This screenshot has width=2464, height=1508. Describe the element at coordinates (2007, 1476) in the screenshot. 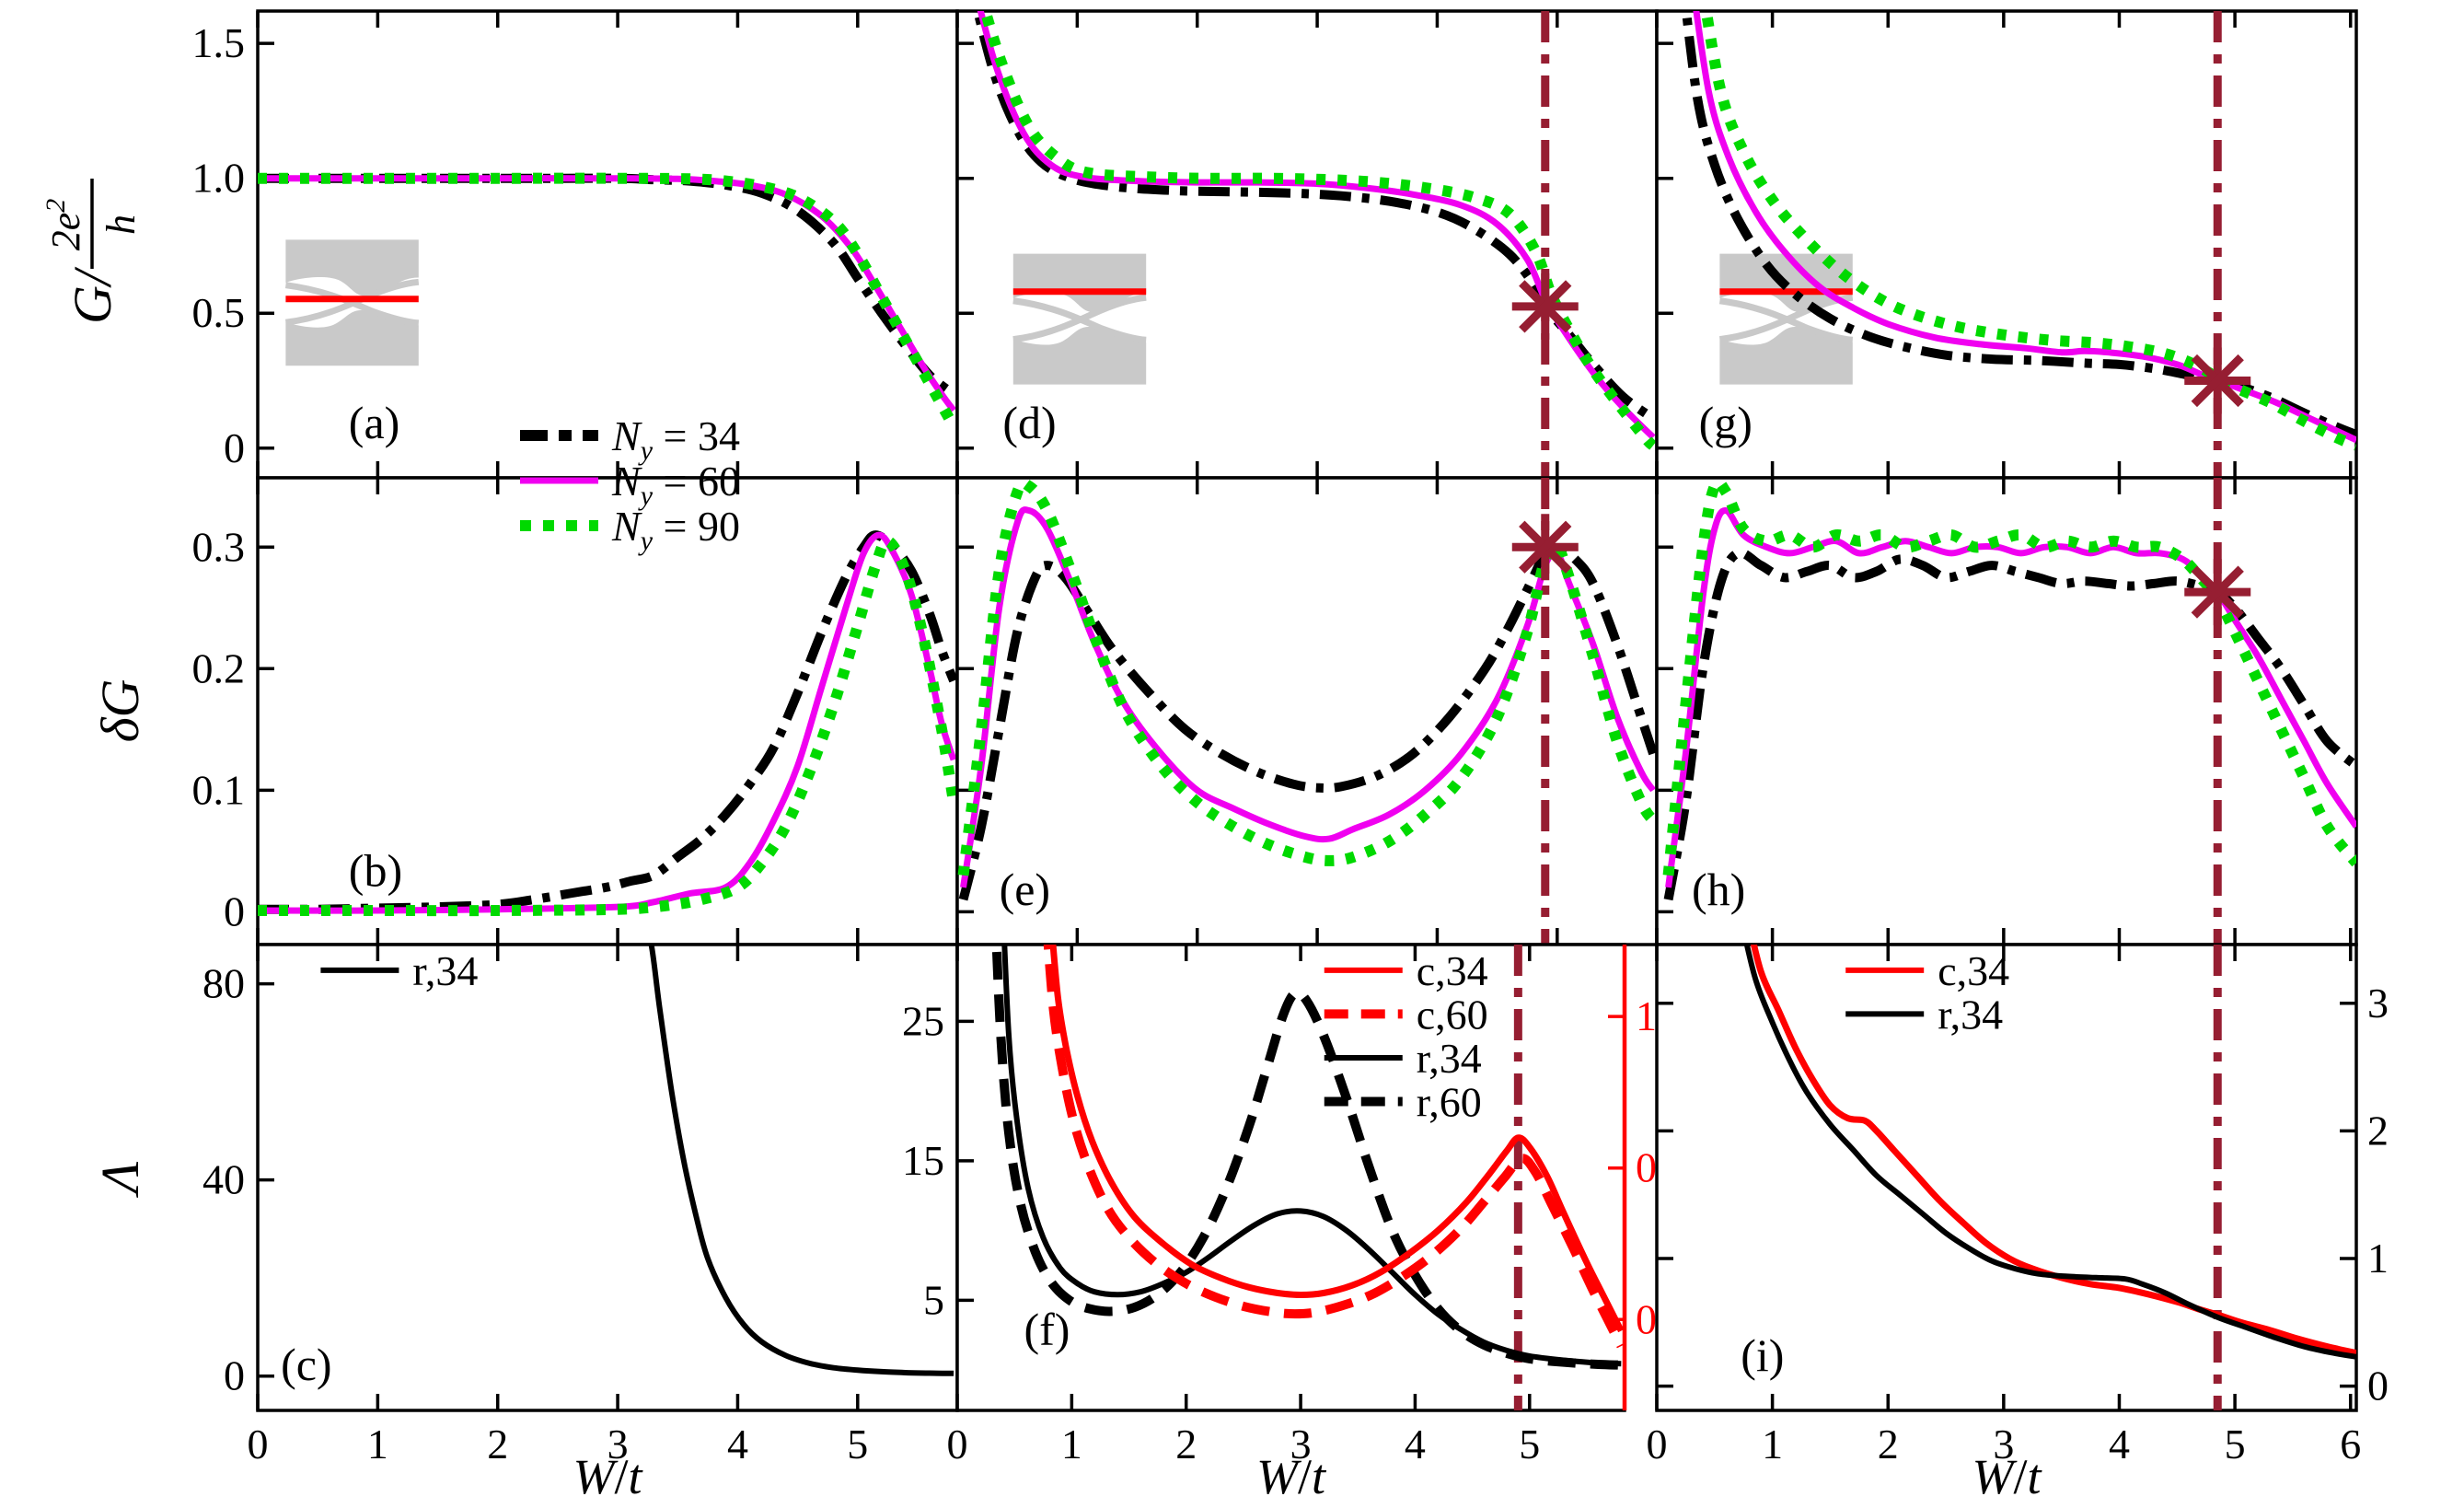

I see `x-axis-title-col3: W/t` at that location.